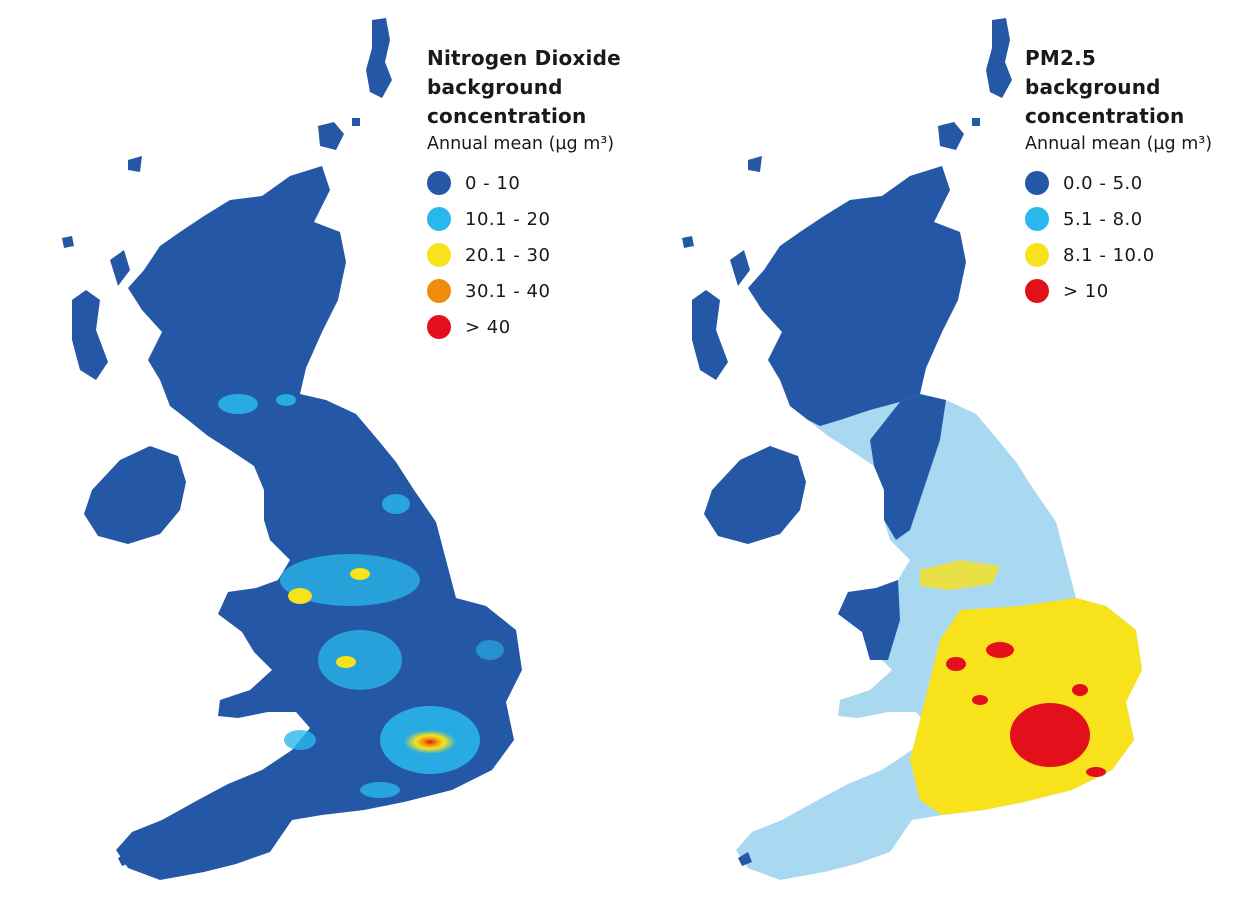  I want to click on legend-label: 20.1 - 30, so click(508, 255).